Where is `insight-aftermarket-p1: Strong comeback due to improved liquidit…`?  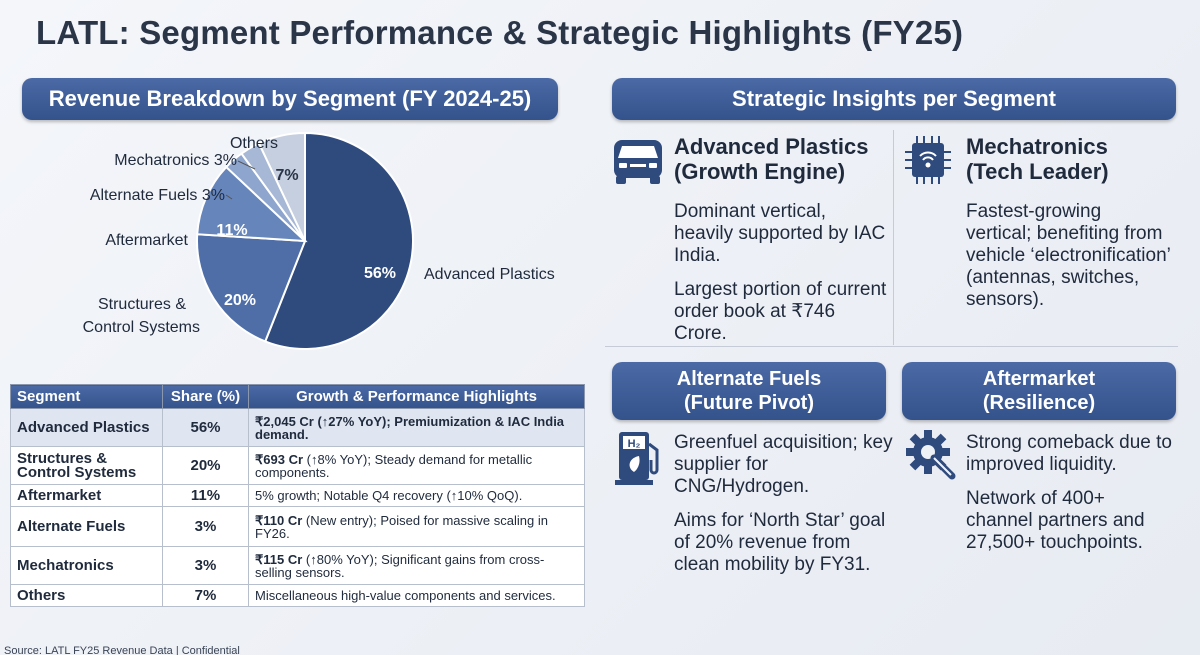
insight-aftermarket-p1: Strong comeback due to improved liquidit… is located at coordinates (1069, 453).